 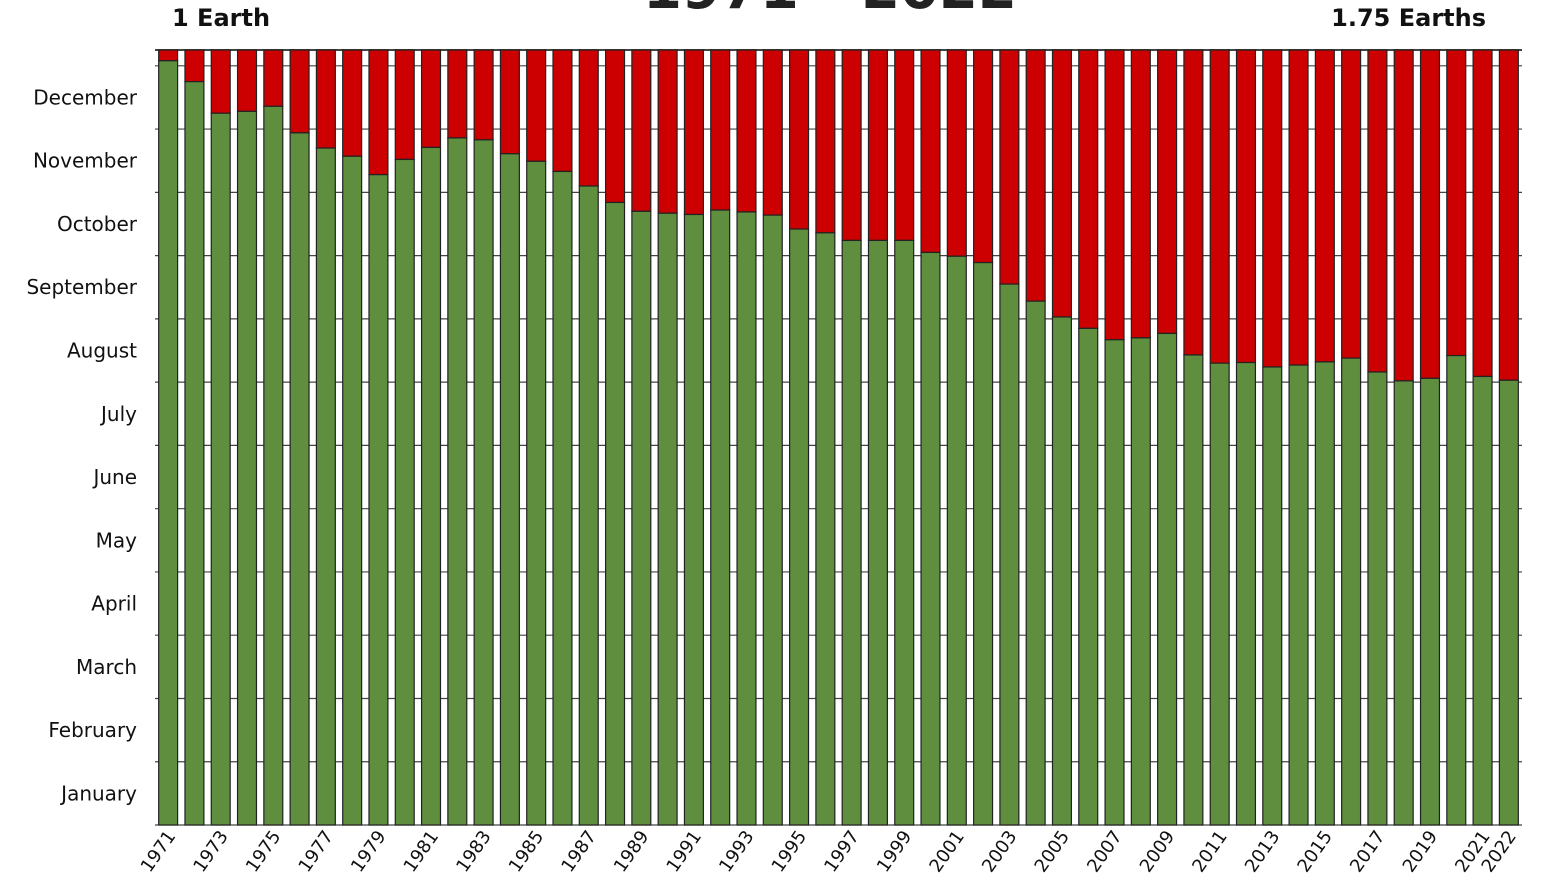 I want to click on y-tick-label: January, so click(x=98, y=793).